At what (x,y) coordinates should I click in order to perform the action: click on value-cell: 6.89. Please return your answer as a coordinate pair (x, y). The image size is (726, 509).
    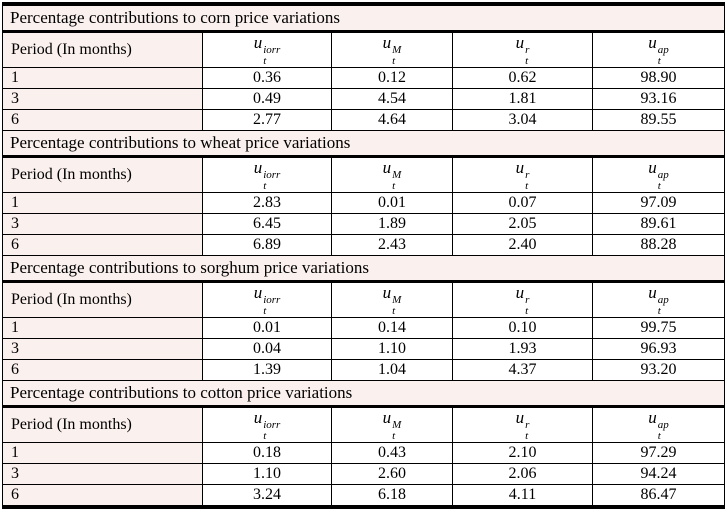
    Looking at the image, I should click on (267, 245).